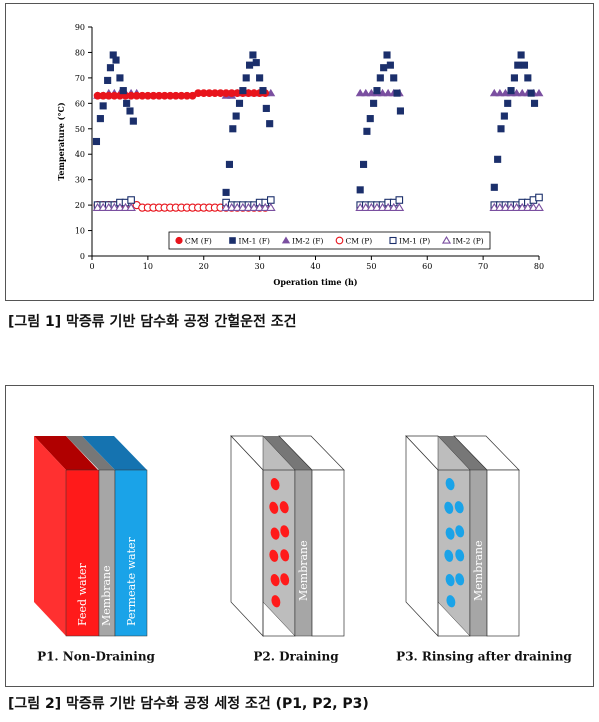 The height and width of the screenshot is (722, 599). I want to click on p1-feed-label: Feed water, so click(82, 594).